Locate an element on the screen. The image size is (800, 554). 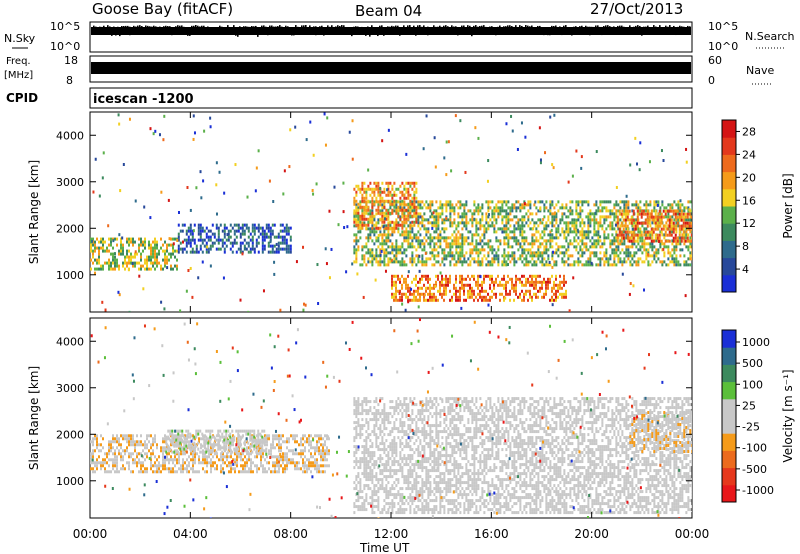
beam-label: Beam 04 is located at coordinates (388, 11).